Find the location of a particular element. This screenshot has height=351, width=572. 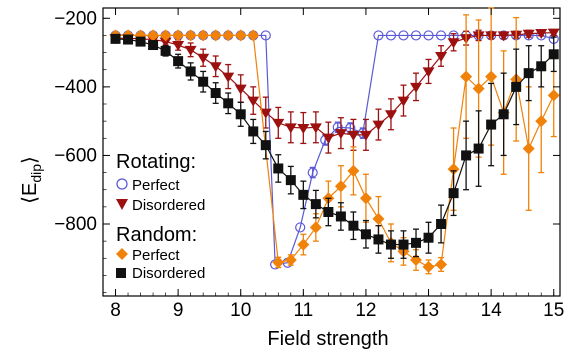

x-tick-label: 9 is located at coordinates (178, 310).